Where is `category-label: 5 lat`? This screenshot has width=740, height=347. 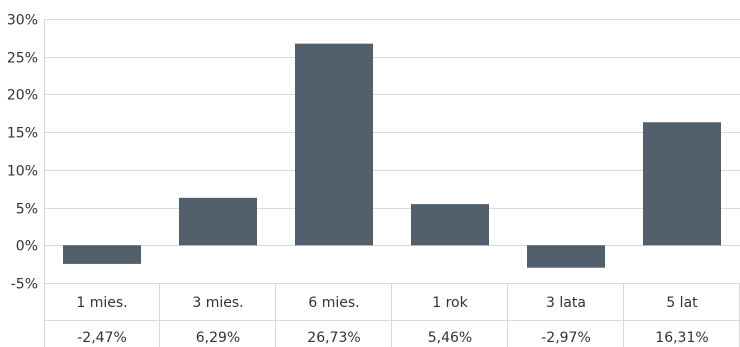 category-label: 5 lat is located at coordinates (682, 303).